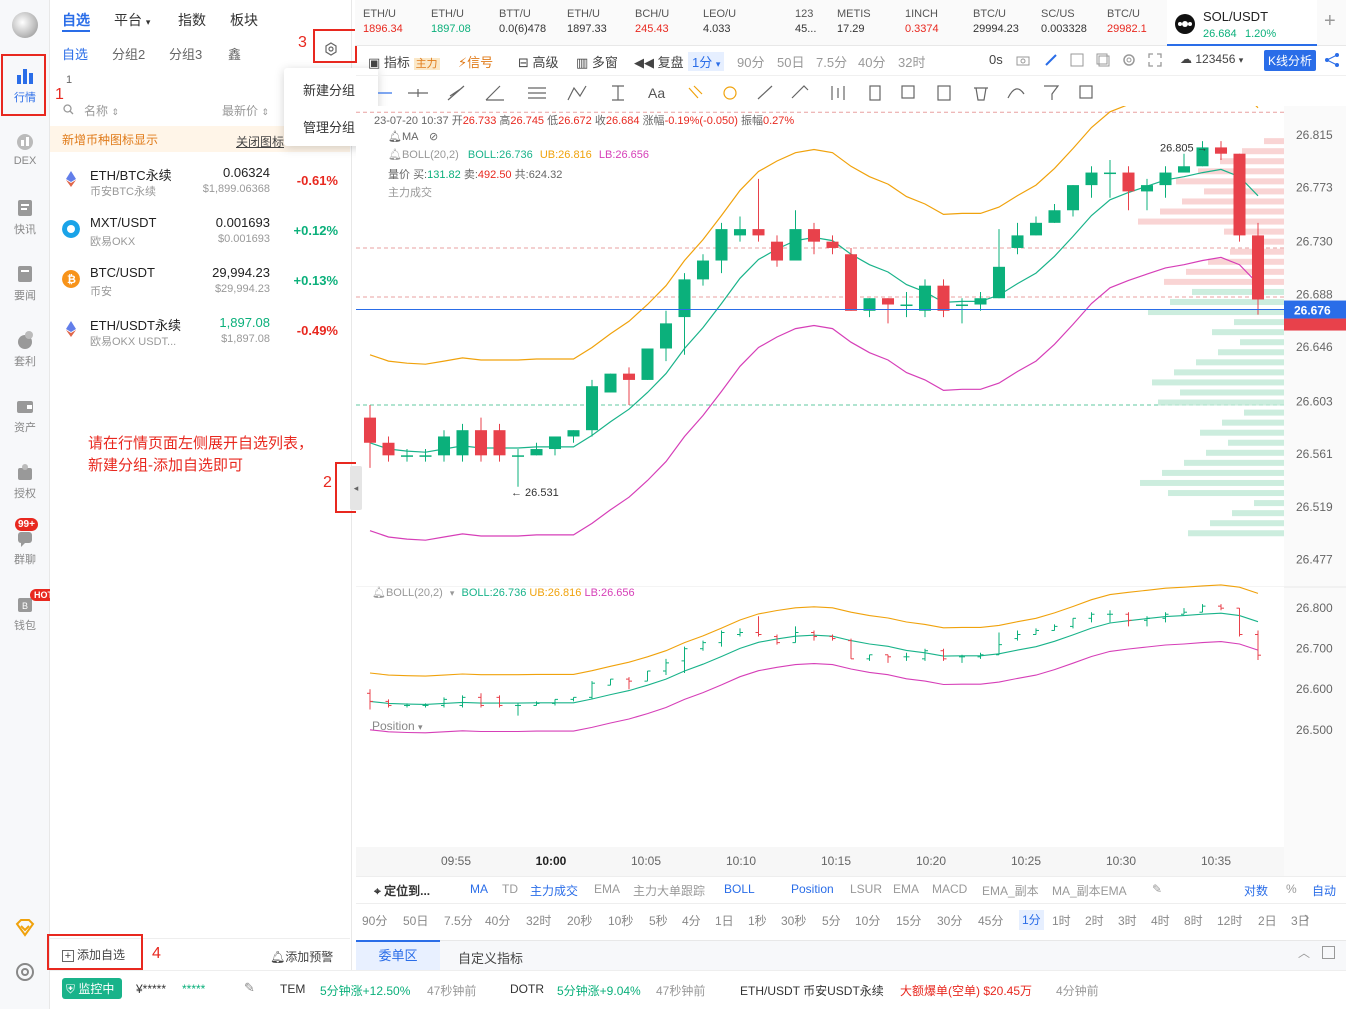 The image size is (1346, 1009). I want to click on monitor-badge: ⛨ 监控中, so click(92, 988).